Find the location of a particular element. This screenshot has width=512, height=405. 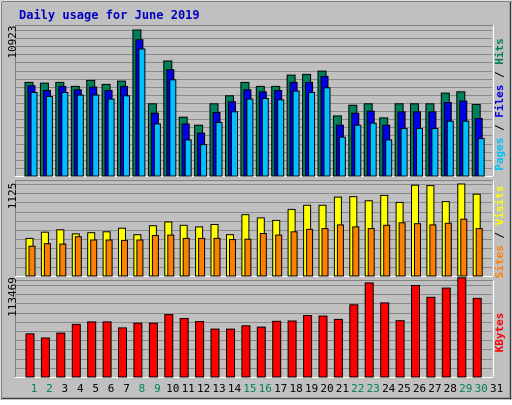

x-tick-label-day-8: 8 is located at coordinates (142, 388).